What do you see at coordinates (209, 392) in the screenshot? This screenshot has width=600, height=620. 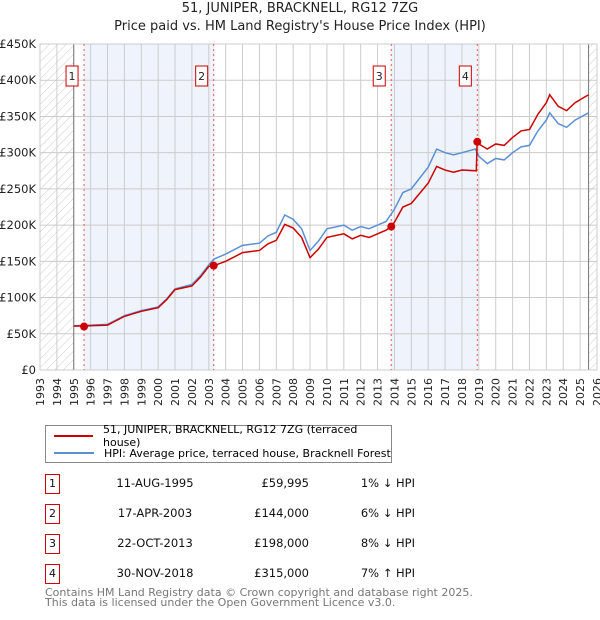 I see `x-tick-label: 2003` at bounding box center [209, 392].